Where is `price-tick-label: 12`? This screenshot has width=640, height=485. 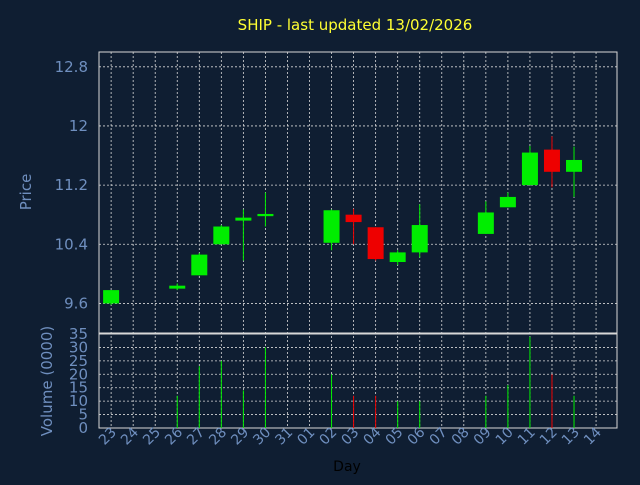 price-tick-label: 12 is located at coordinates (78, 126).